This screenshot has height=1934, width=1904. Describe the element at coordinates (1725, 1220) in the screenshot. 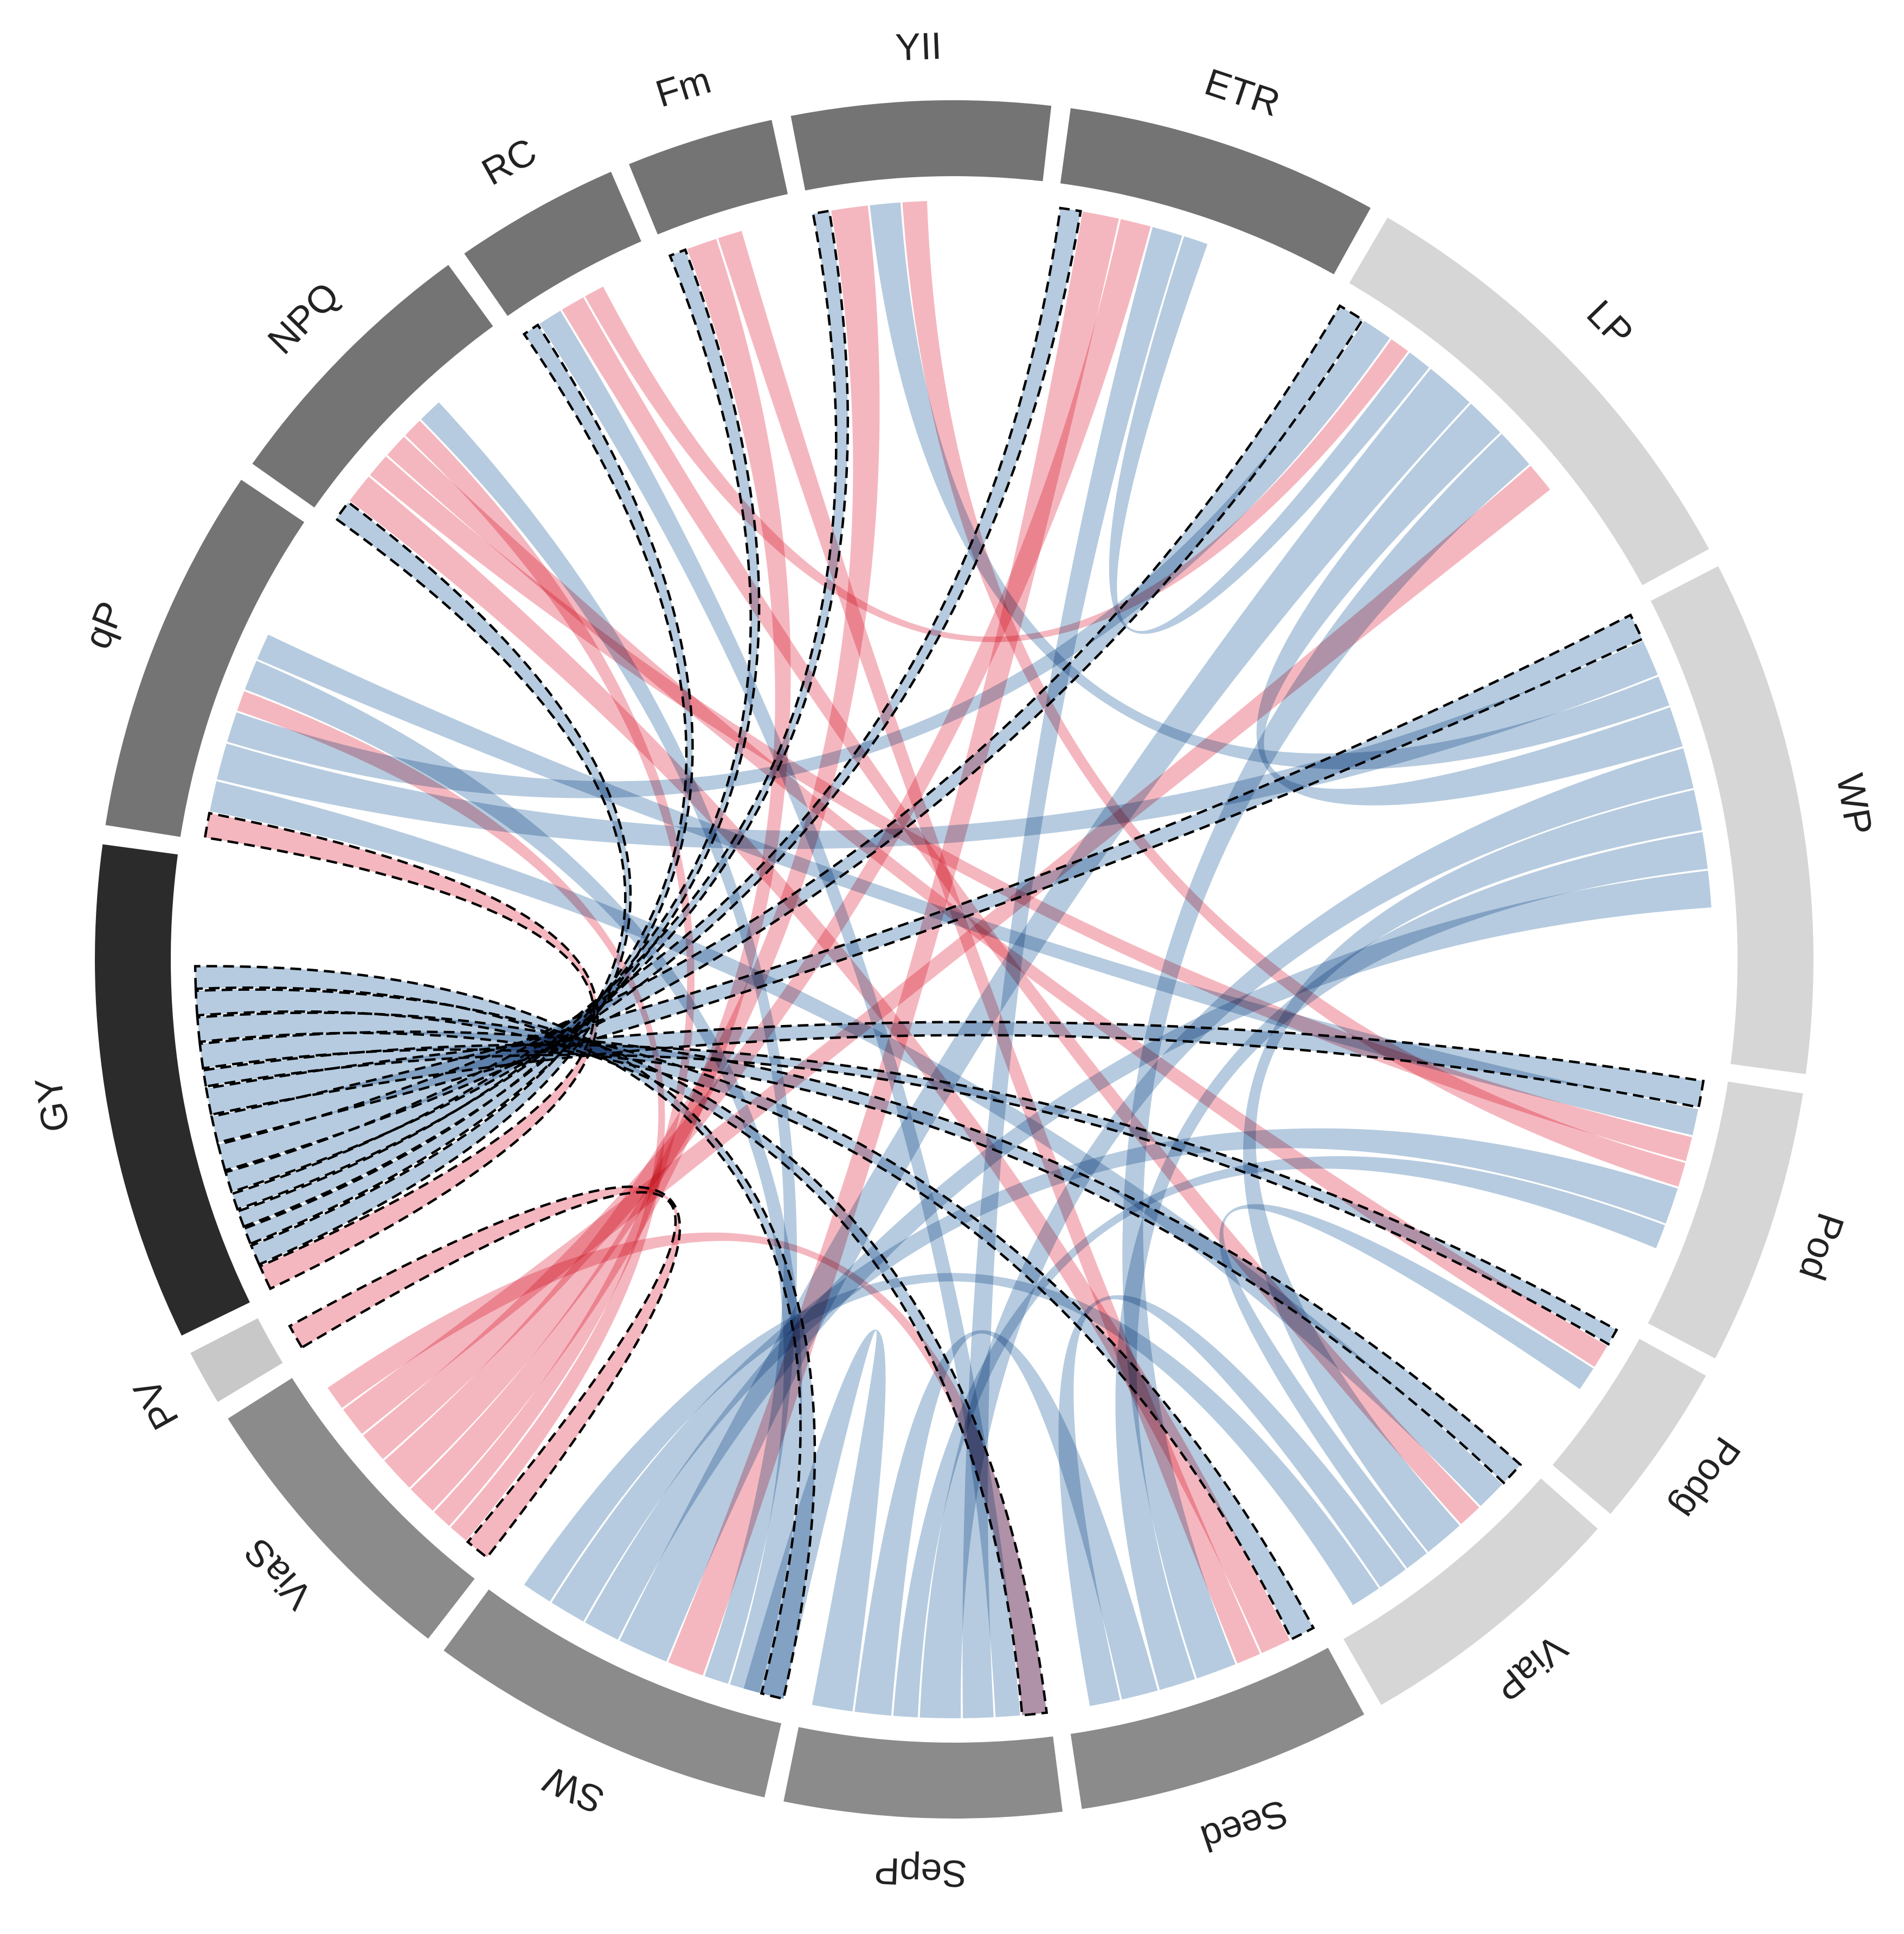

I see `sector-arc-pod` at that location.